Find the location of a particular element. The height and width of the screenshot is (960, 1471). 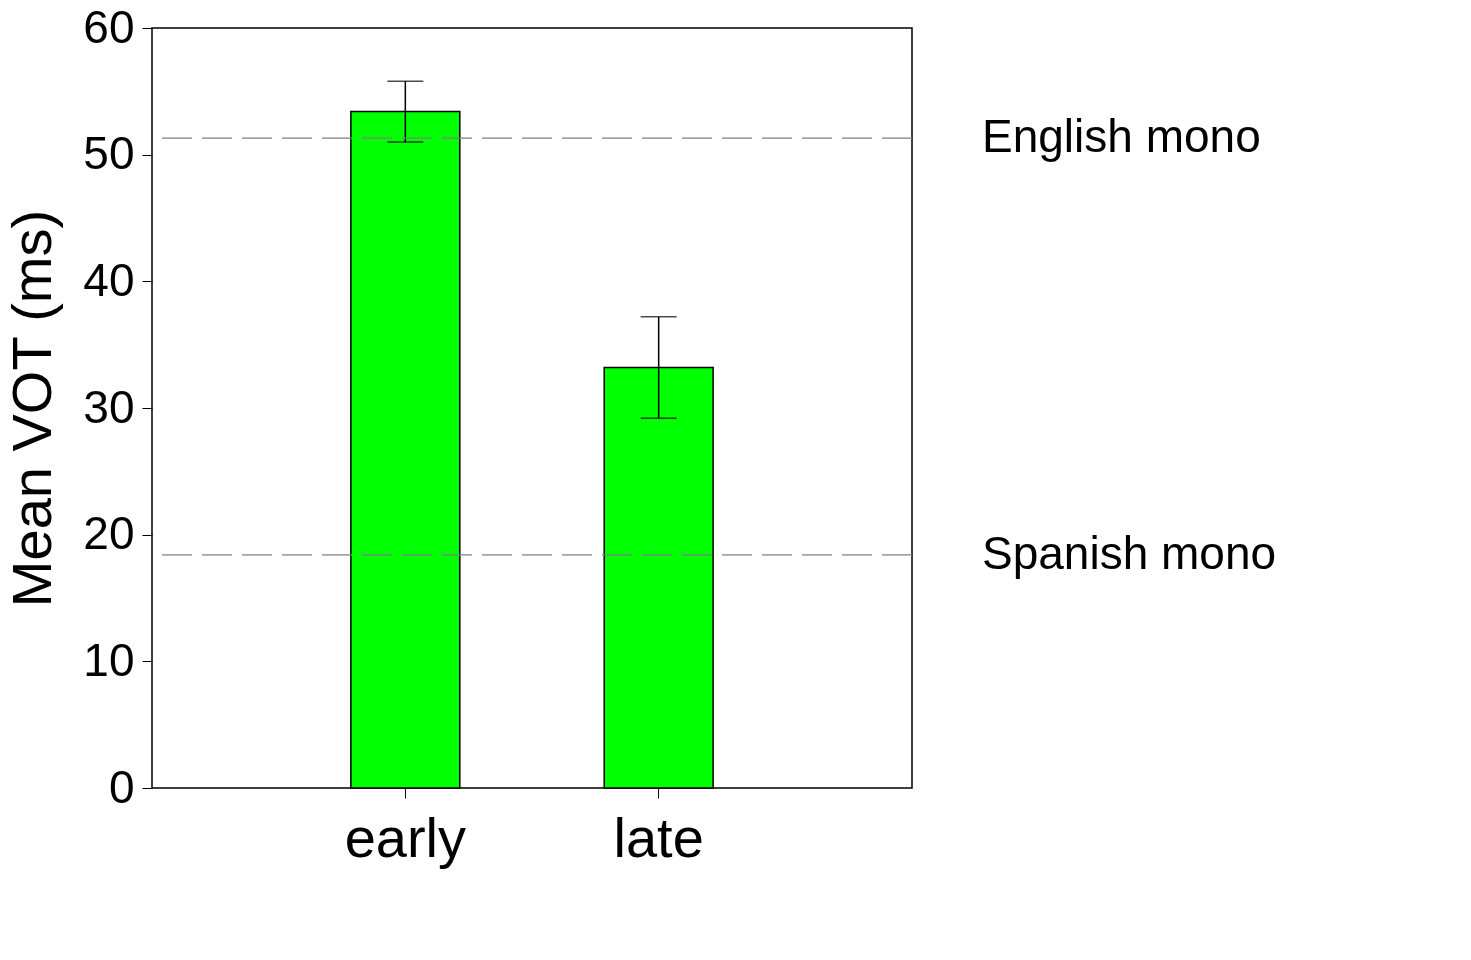

y-tick-label: 20 is located at coordinates (109, 533).